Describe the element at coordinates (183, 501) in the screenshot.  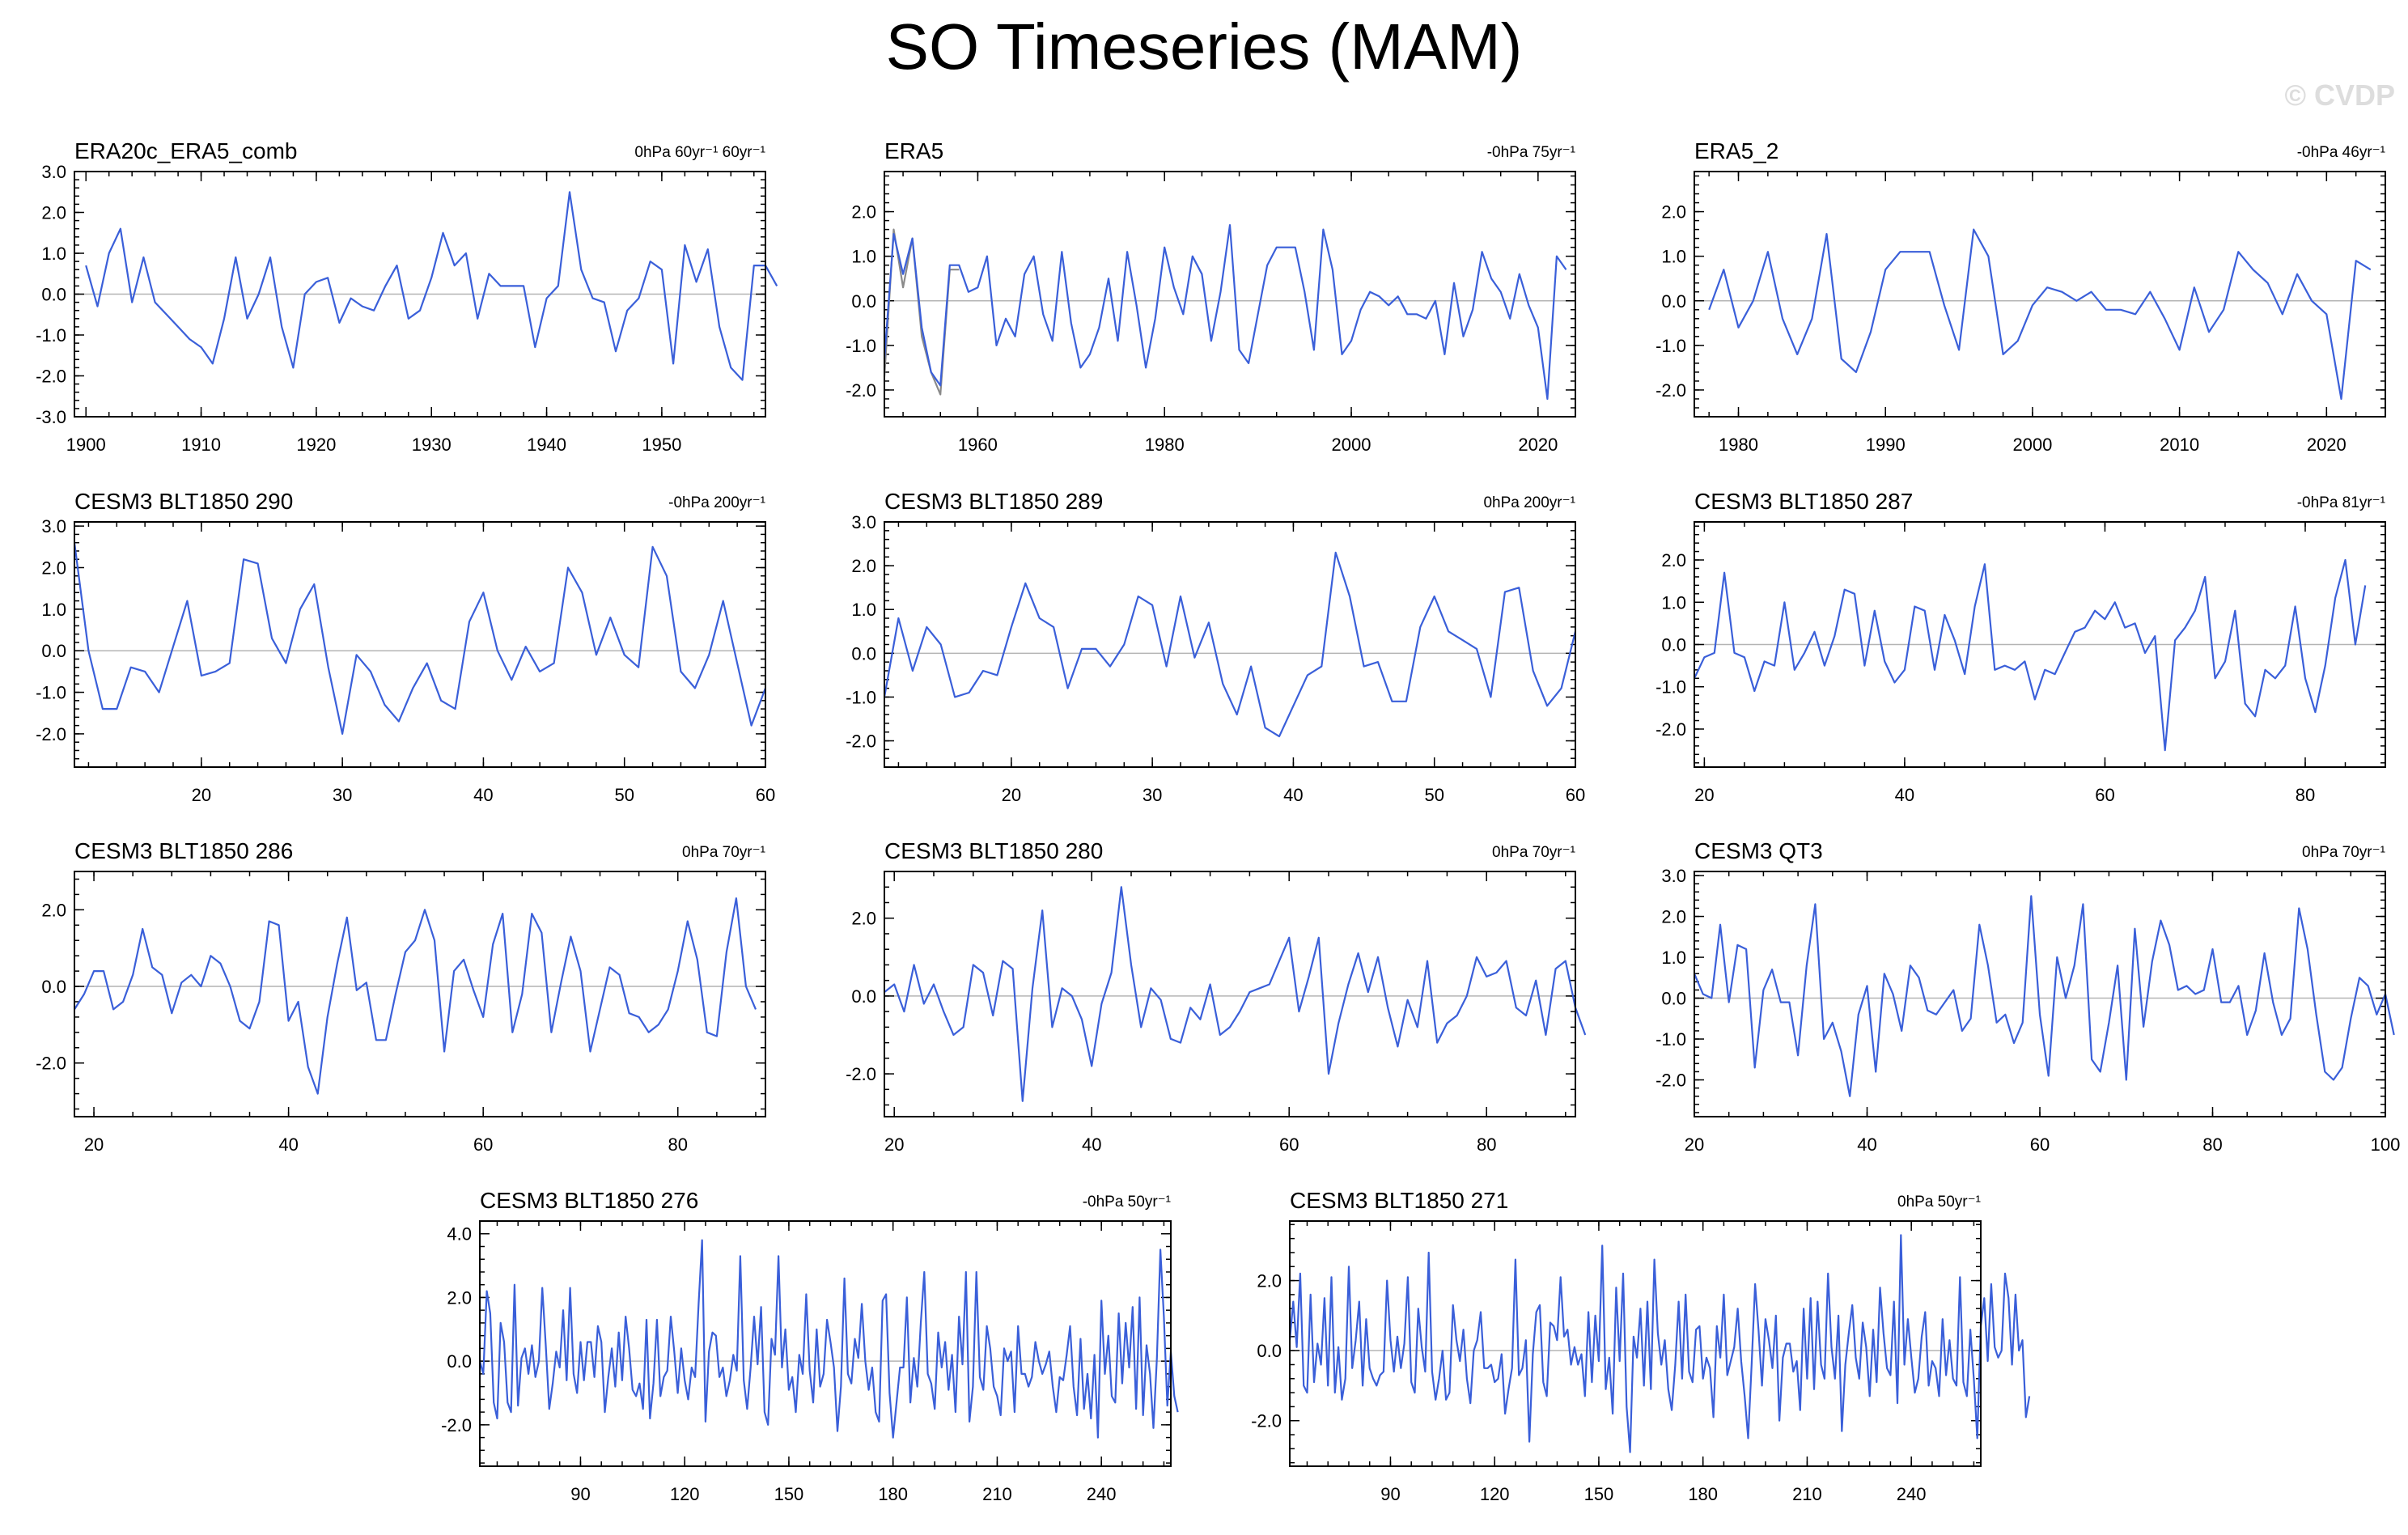
I see `panel-title: CESM3 BLT1850 290` at that location.